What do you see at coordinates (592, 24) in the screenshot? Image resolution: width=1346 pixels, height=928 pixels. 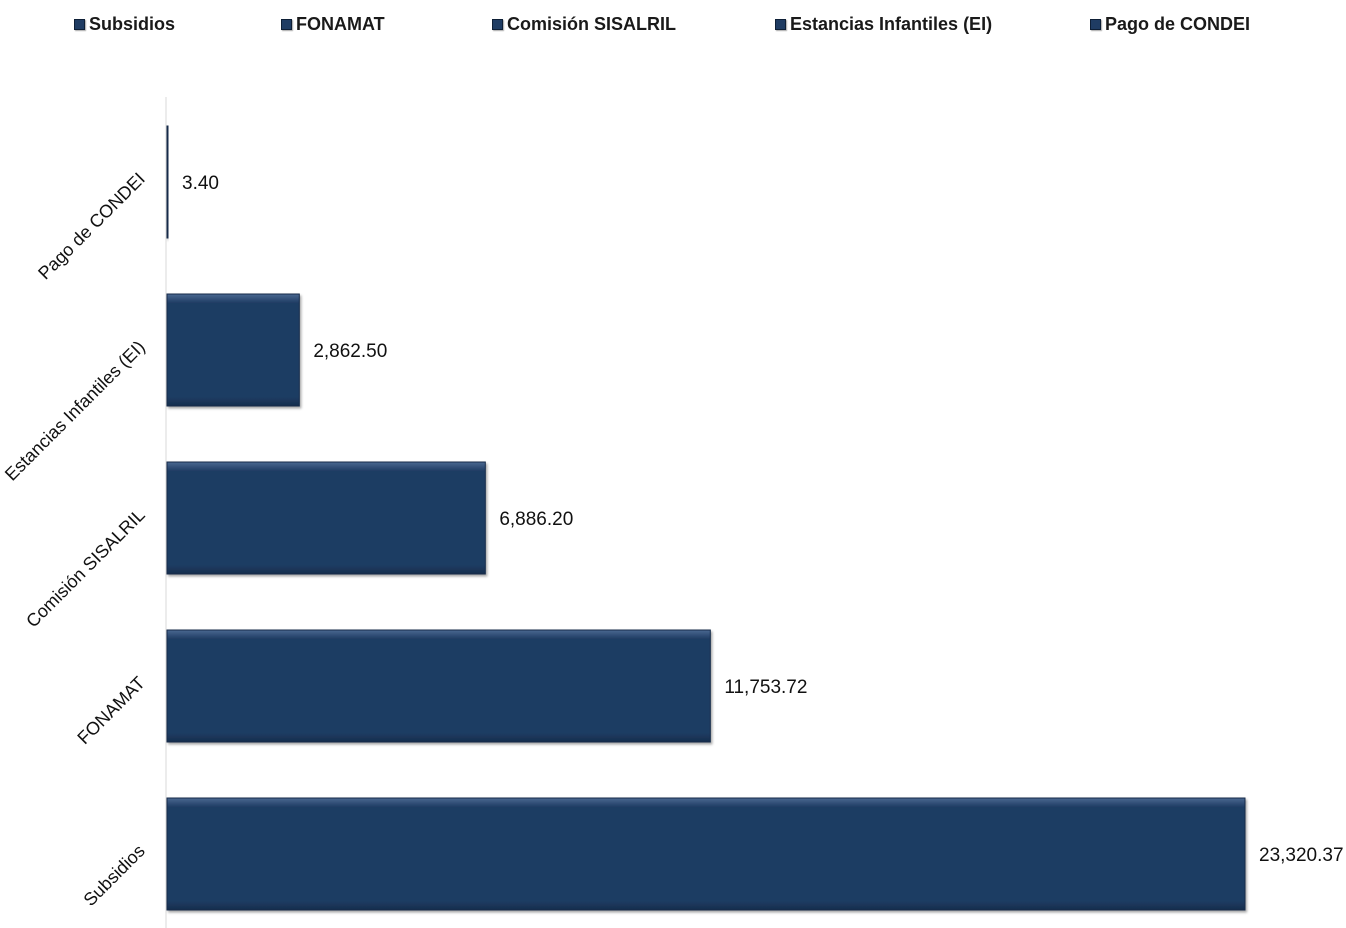 I see `legend-label: Comisión SISALRIL` at bounding box center [592, 24].